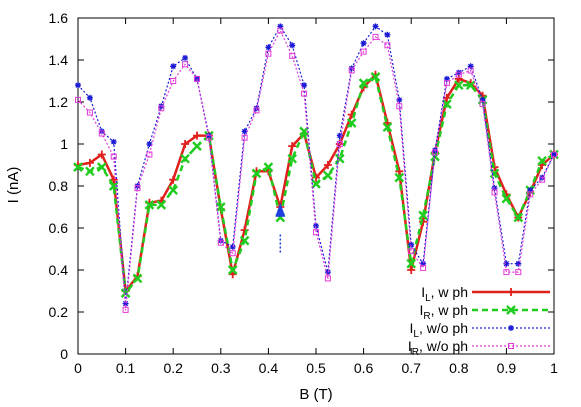 The width and height of the screenshot is (581, 407). I want to click on y-tick-label: 1.4, so click(59, 60).